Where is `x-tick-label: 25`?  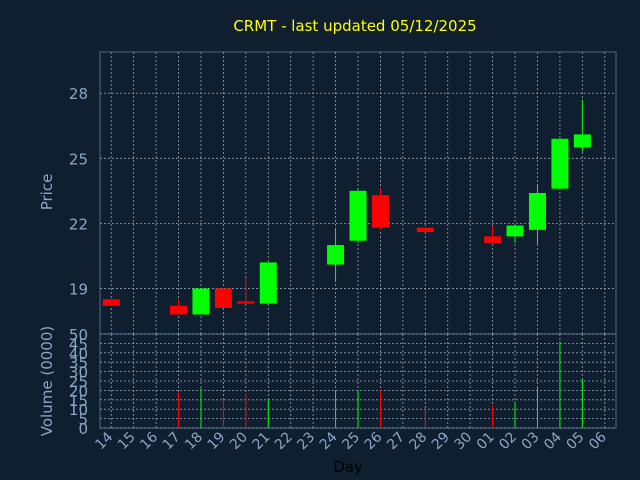
x-tick-label: 25 is located at coordinates (351, 441).